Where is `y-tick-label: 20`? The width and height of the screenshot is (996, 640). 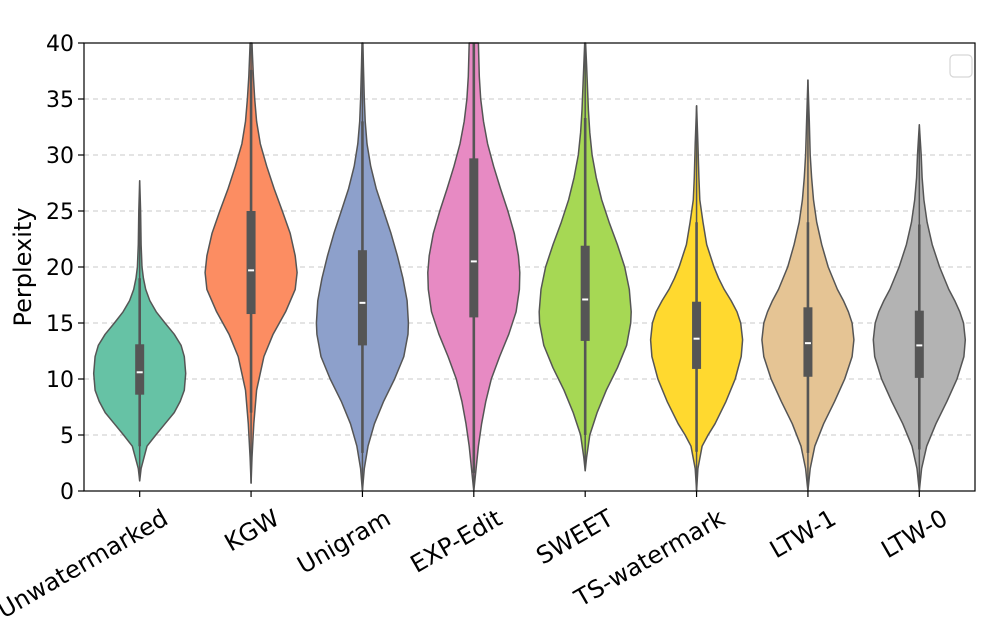 y-tick-label: 20 is located at coordinates (60, 268).